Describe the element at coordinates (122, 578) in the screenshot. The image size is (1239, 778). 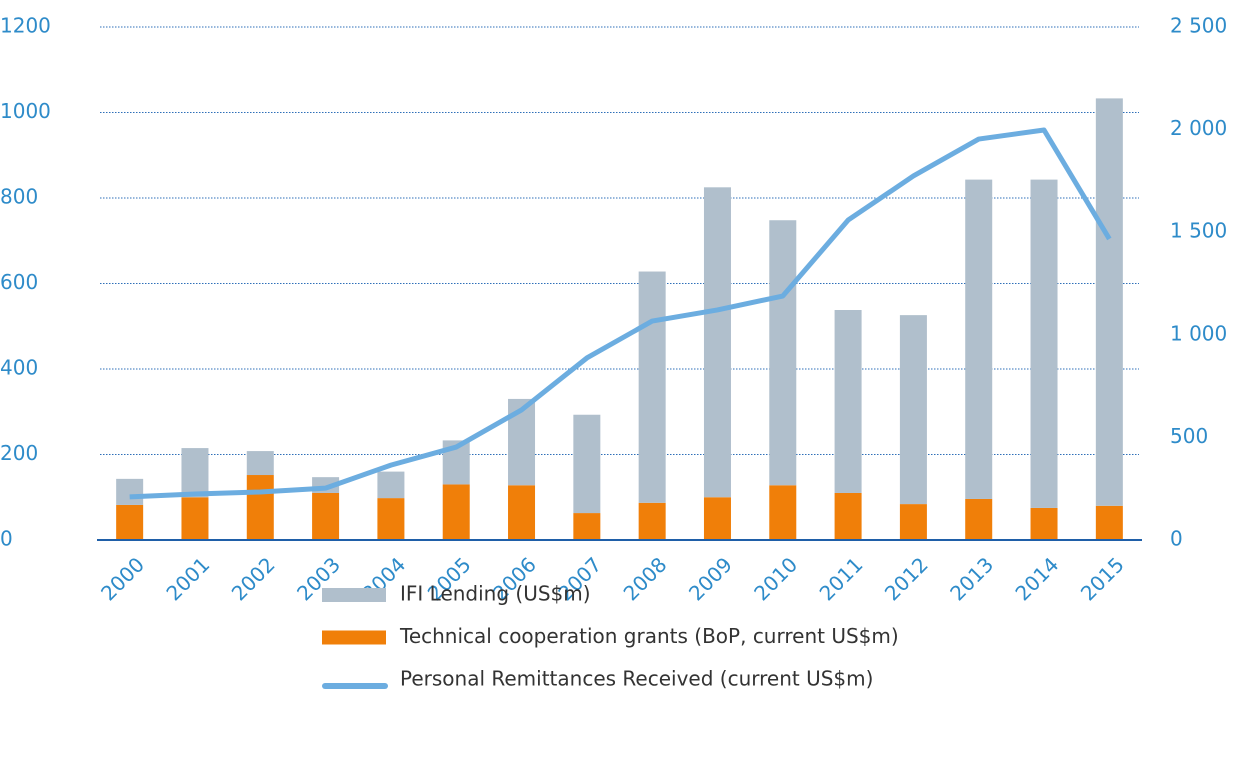
I see `x-tick-label: 2000` at that location.